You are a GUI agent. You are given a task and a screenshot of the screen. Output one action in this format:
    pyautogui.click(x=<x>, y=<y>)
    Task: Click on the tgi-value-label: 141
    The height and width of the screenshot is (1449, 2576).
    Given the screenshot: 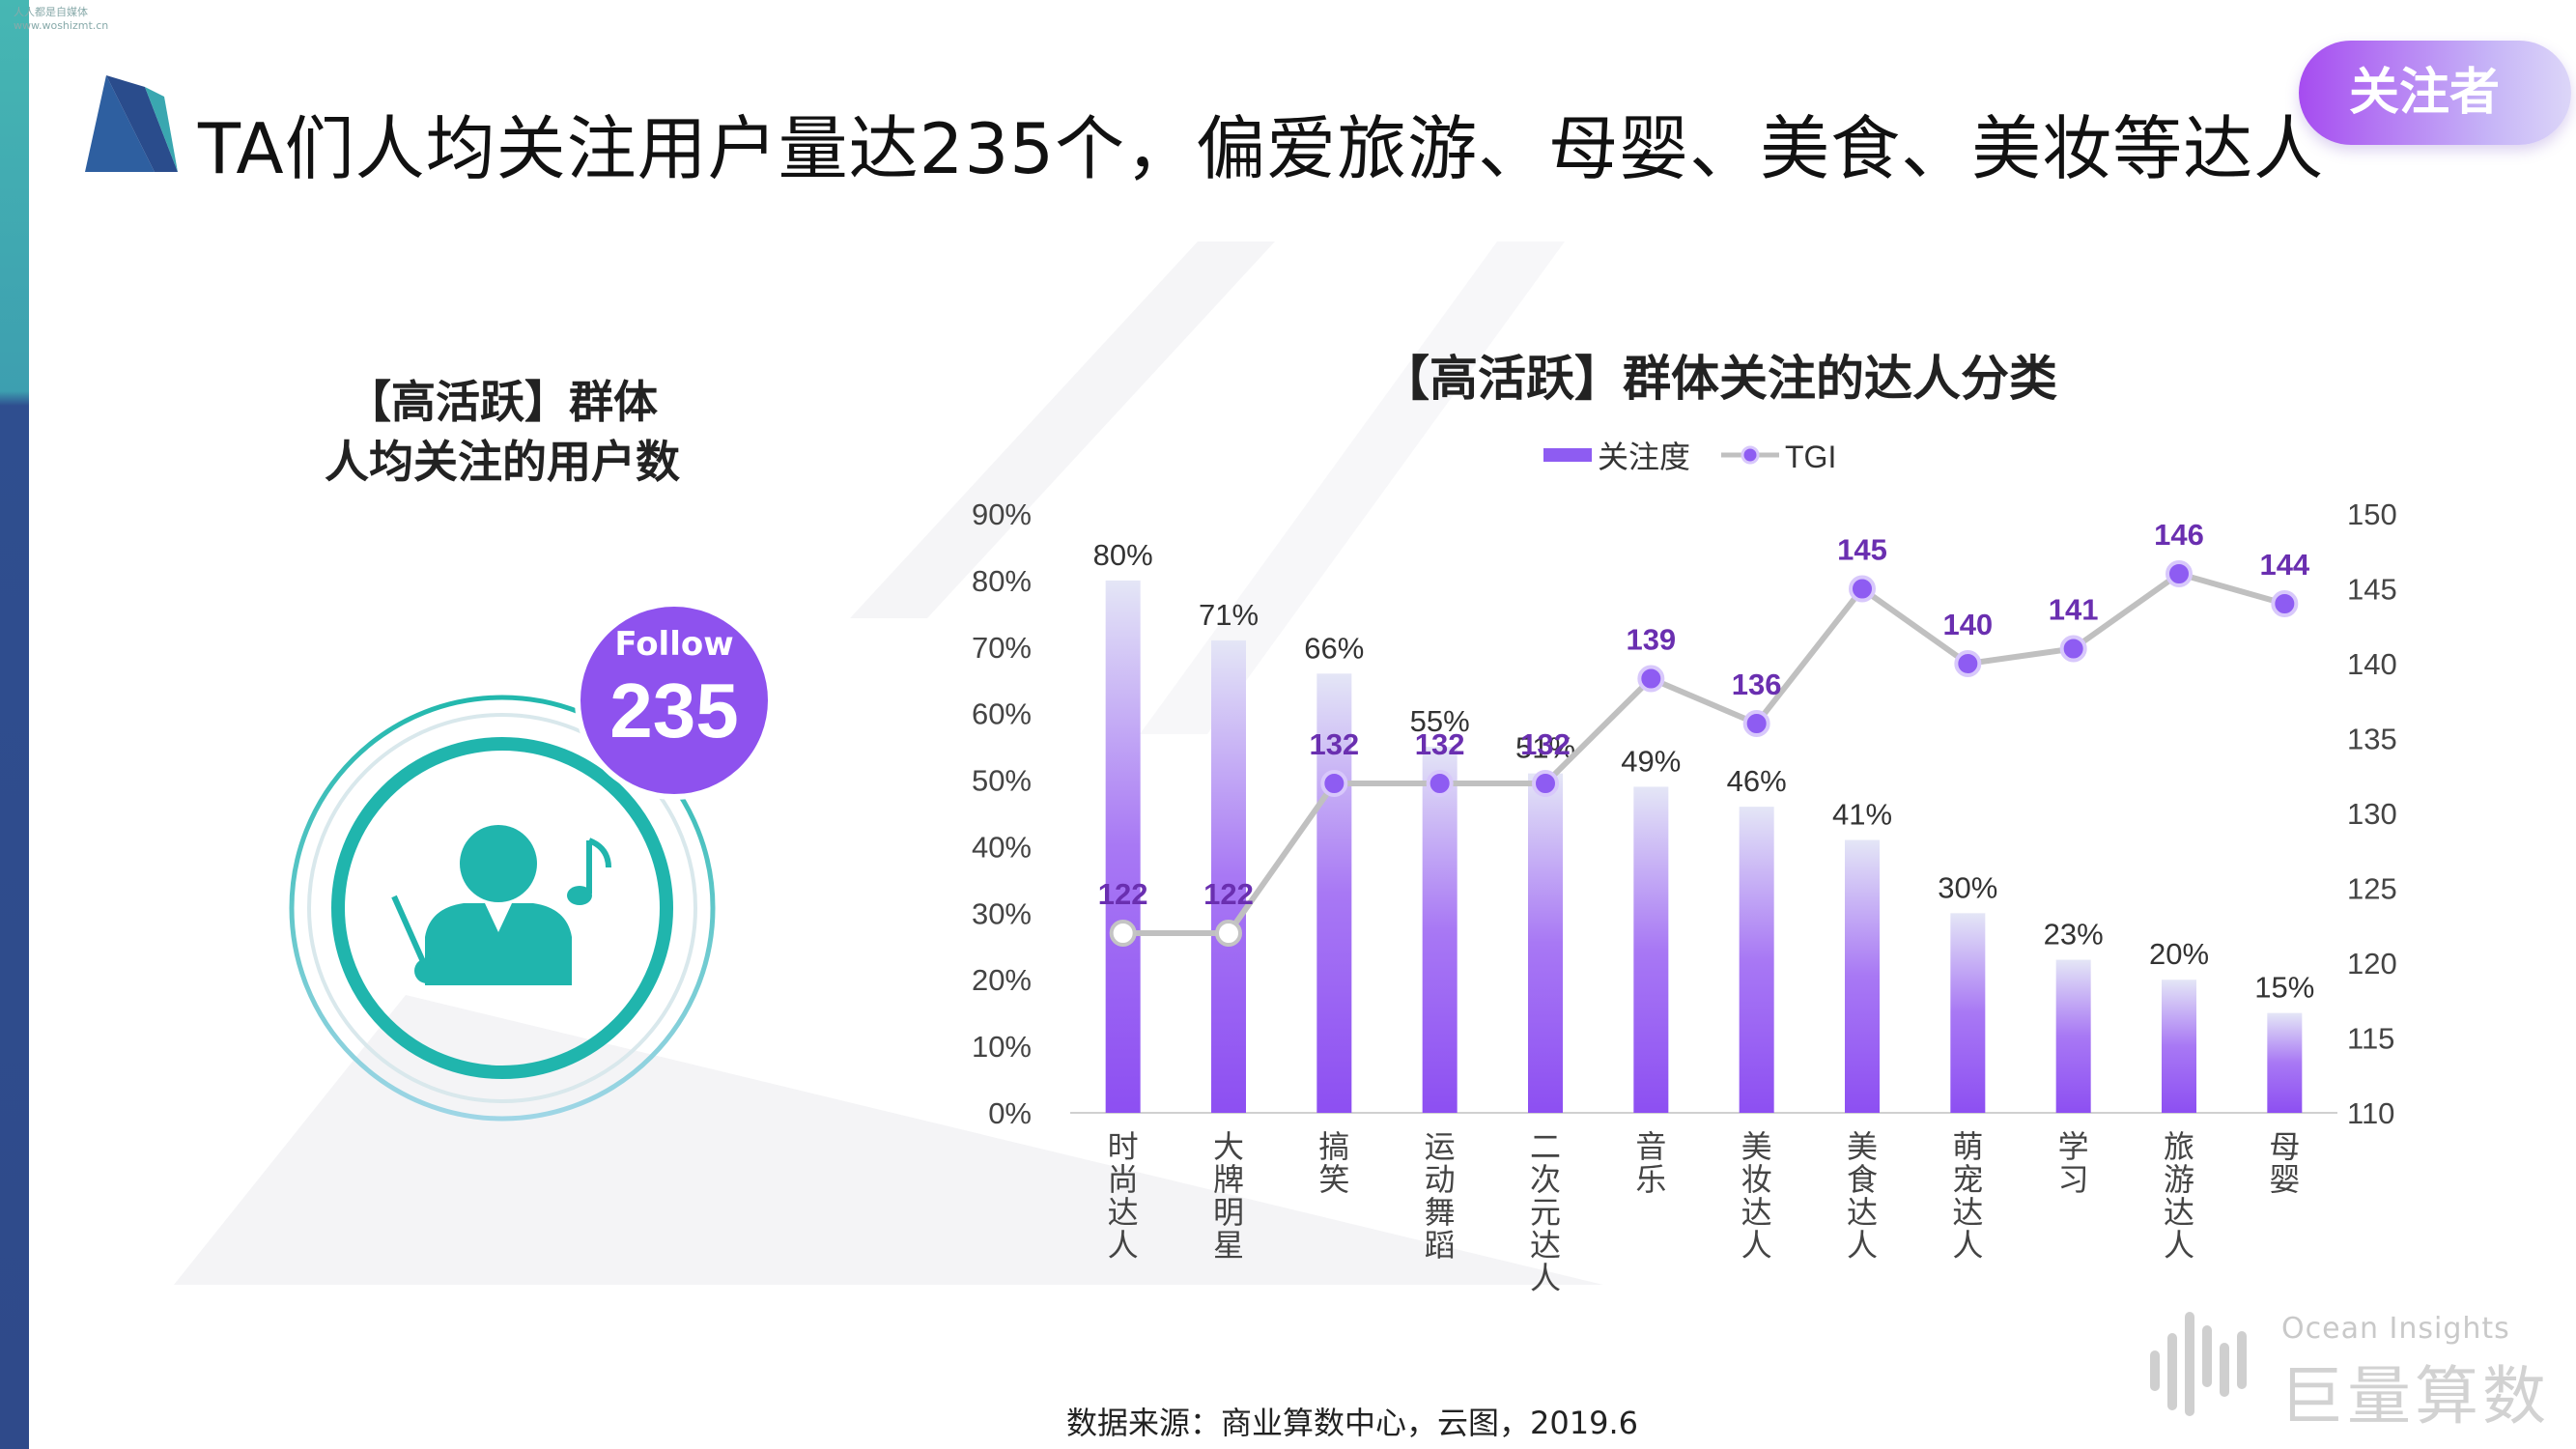 What is the action you would take?
    pyautogui.click(x=2074, y=610)
    